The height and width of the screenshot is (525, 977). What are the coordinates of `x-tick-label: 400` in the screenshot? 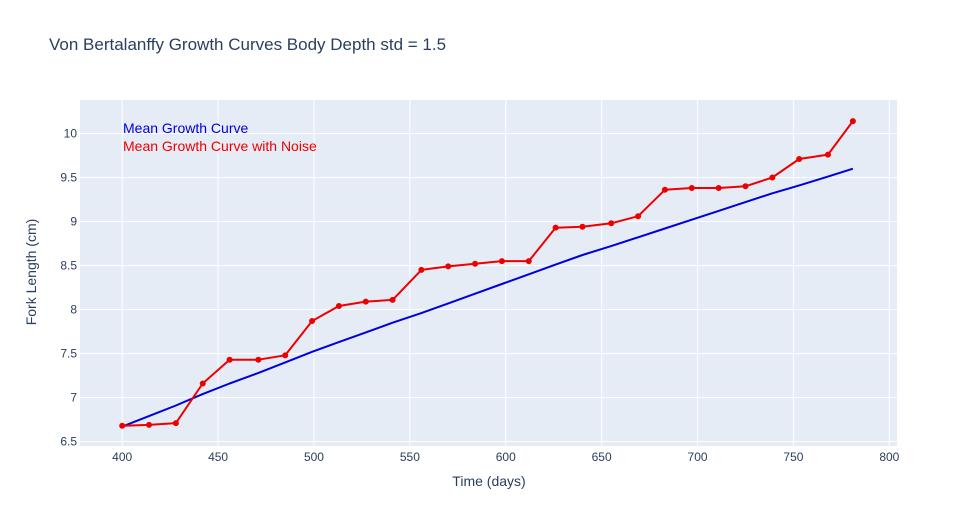 It's located at (122, 457).